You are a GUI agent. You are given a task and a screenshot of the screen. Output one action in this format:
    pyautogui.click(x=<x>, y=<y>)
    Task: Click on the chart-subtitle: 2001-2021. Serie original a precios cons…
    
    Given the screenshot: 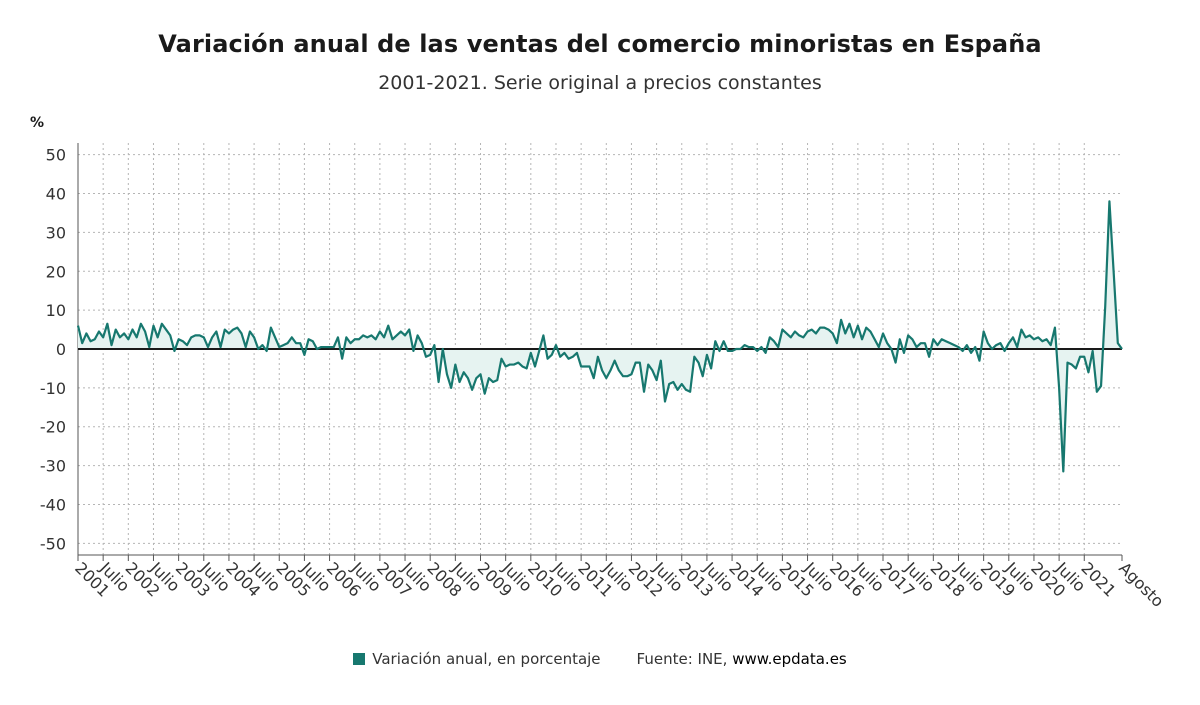 What is the action you would take?
    pyautogui.click(x=600, y=83)
    